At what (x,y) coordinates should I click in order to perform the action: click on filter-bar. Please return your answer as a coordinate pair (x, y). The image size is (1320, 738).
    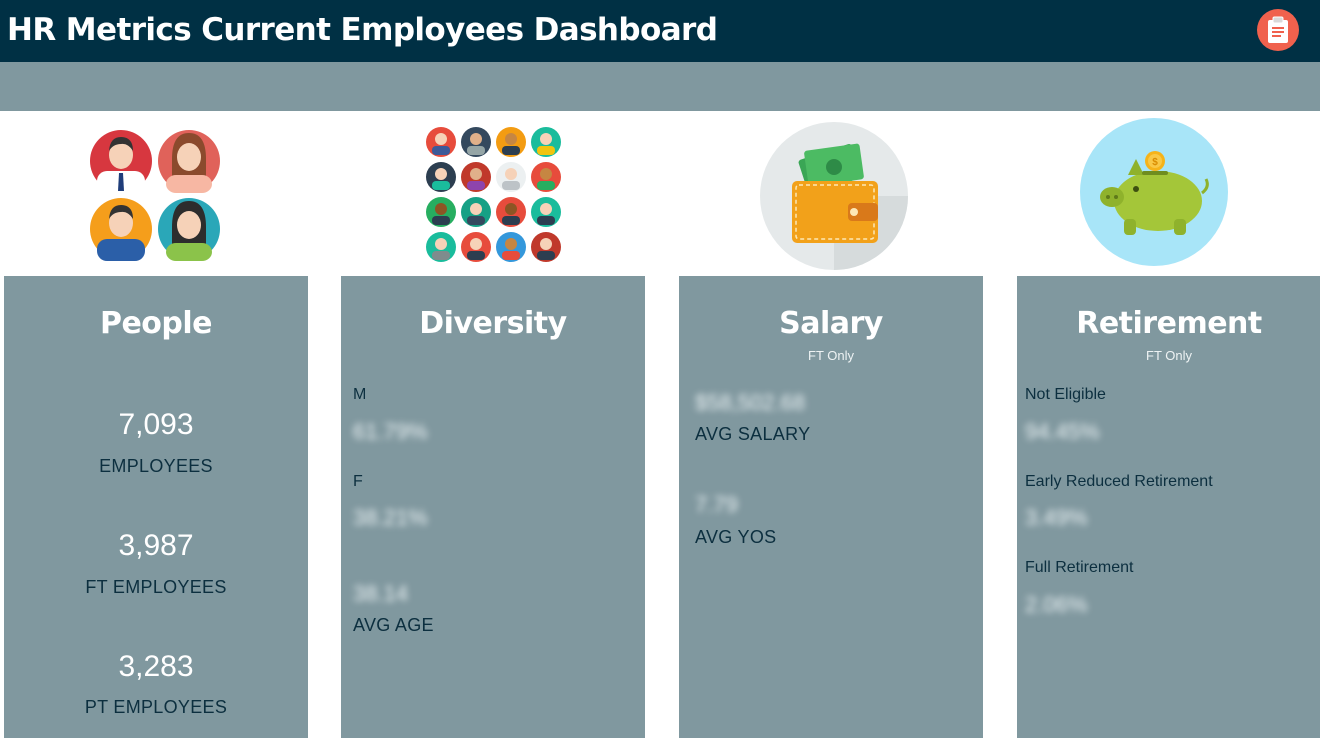
    Looking at the image, I should click on (660, 86).